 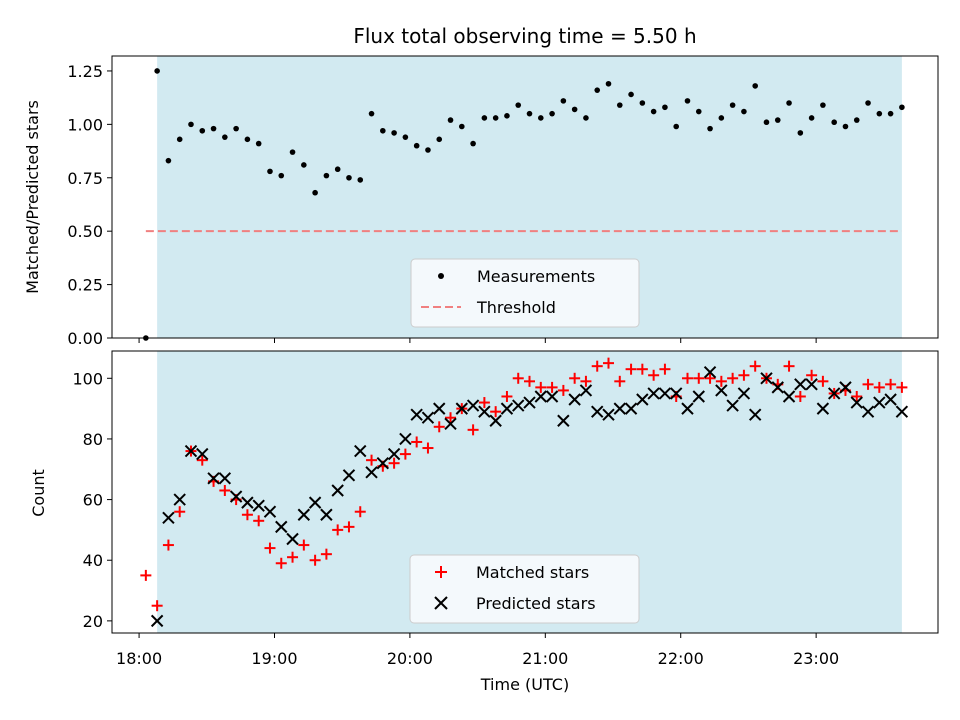 What do you see at coordinates (524, 684) in the screenshot?
I see `x-axis-label: Time (UTC)` at bounding box center [524, 684].